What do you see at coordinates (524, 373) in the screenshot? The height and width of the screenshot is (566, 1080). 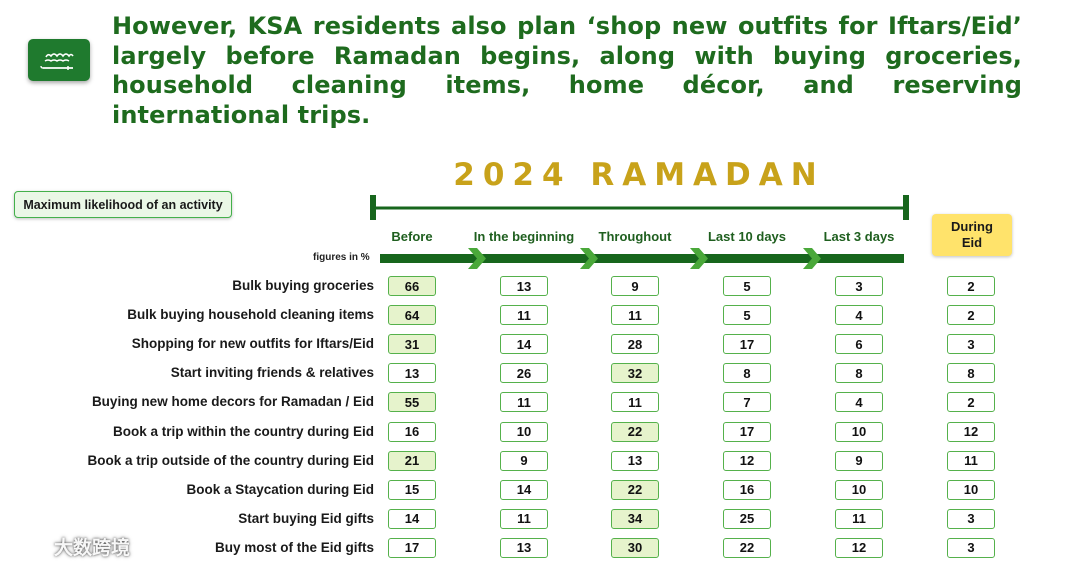 I see `value-cell: 26` at bounding box center [524, 373].